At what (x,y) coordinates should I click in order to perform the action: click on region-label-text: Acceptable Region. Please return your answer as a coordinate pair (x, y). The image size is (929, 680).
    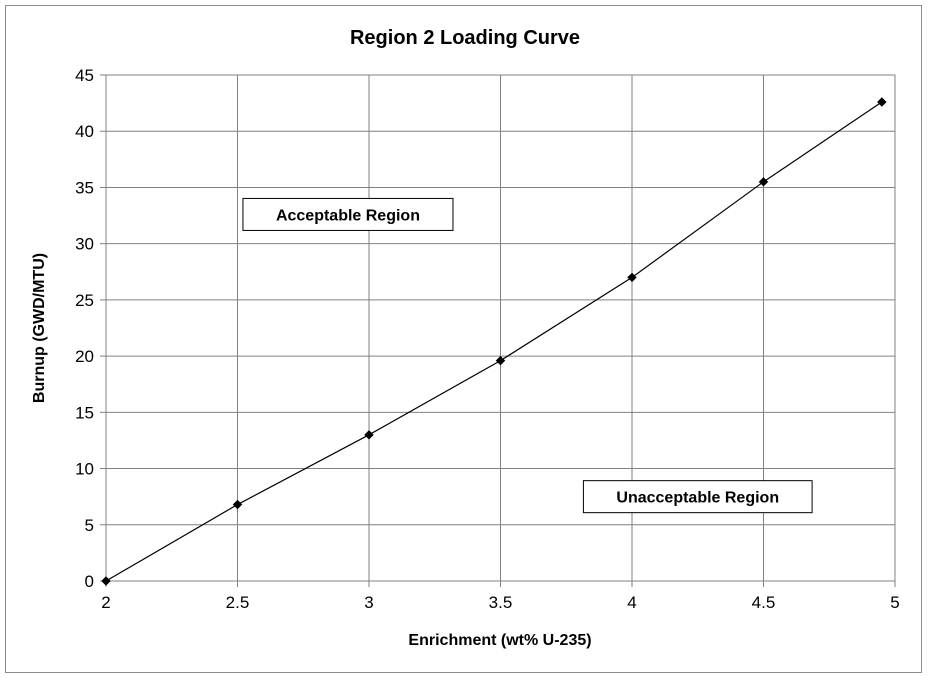
    Looking at the image, I should click on (348, 215).